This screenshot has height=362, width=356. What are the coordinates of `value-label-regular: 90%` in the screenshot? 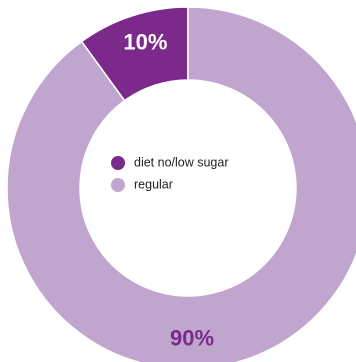 It's located at (192, 337).